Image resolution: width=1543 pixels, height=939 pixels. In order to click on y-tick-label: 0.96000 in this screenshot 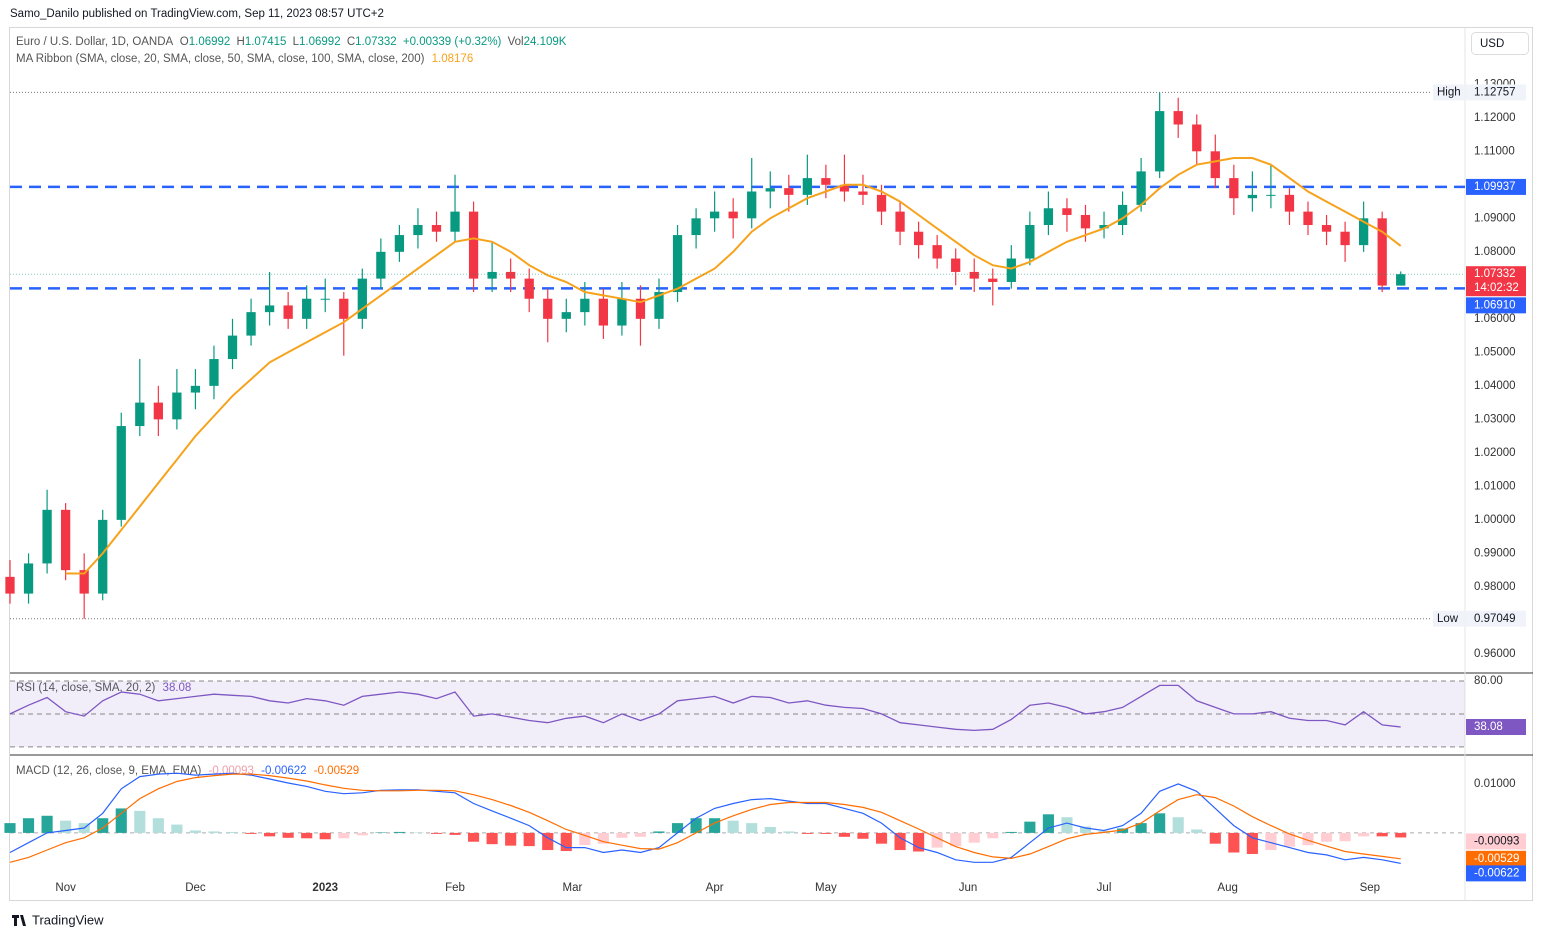, I will do `click(1495, 654)`.